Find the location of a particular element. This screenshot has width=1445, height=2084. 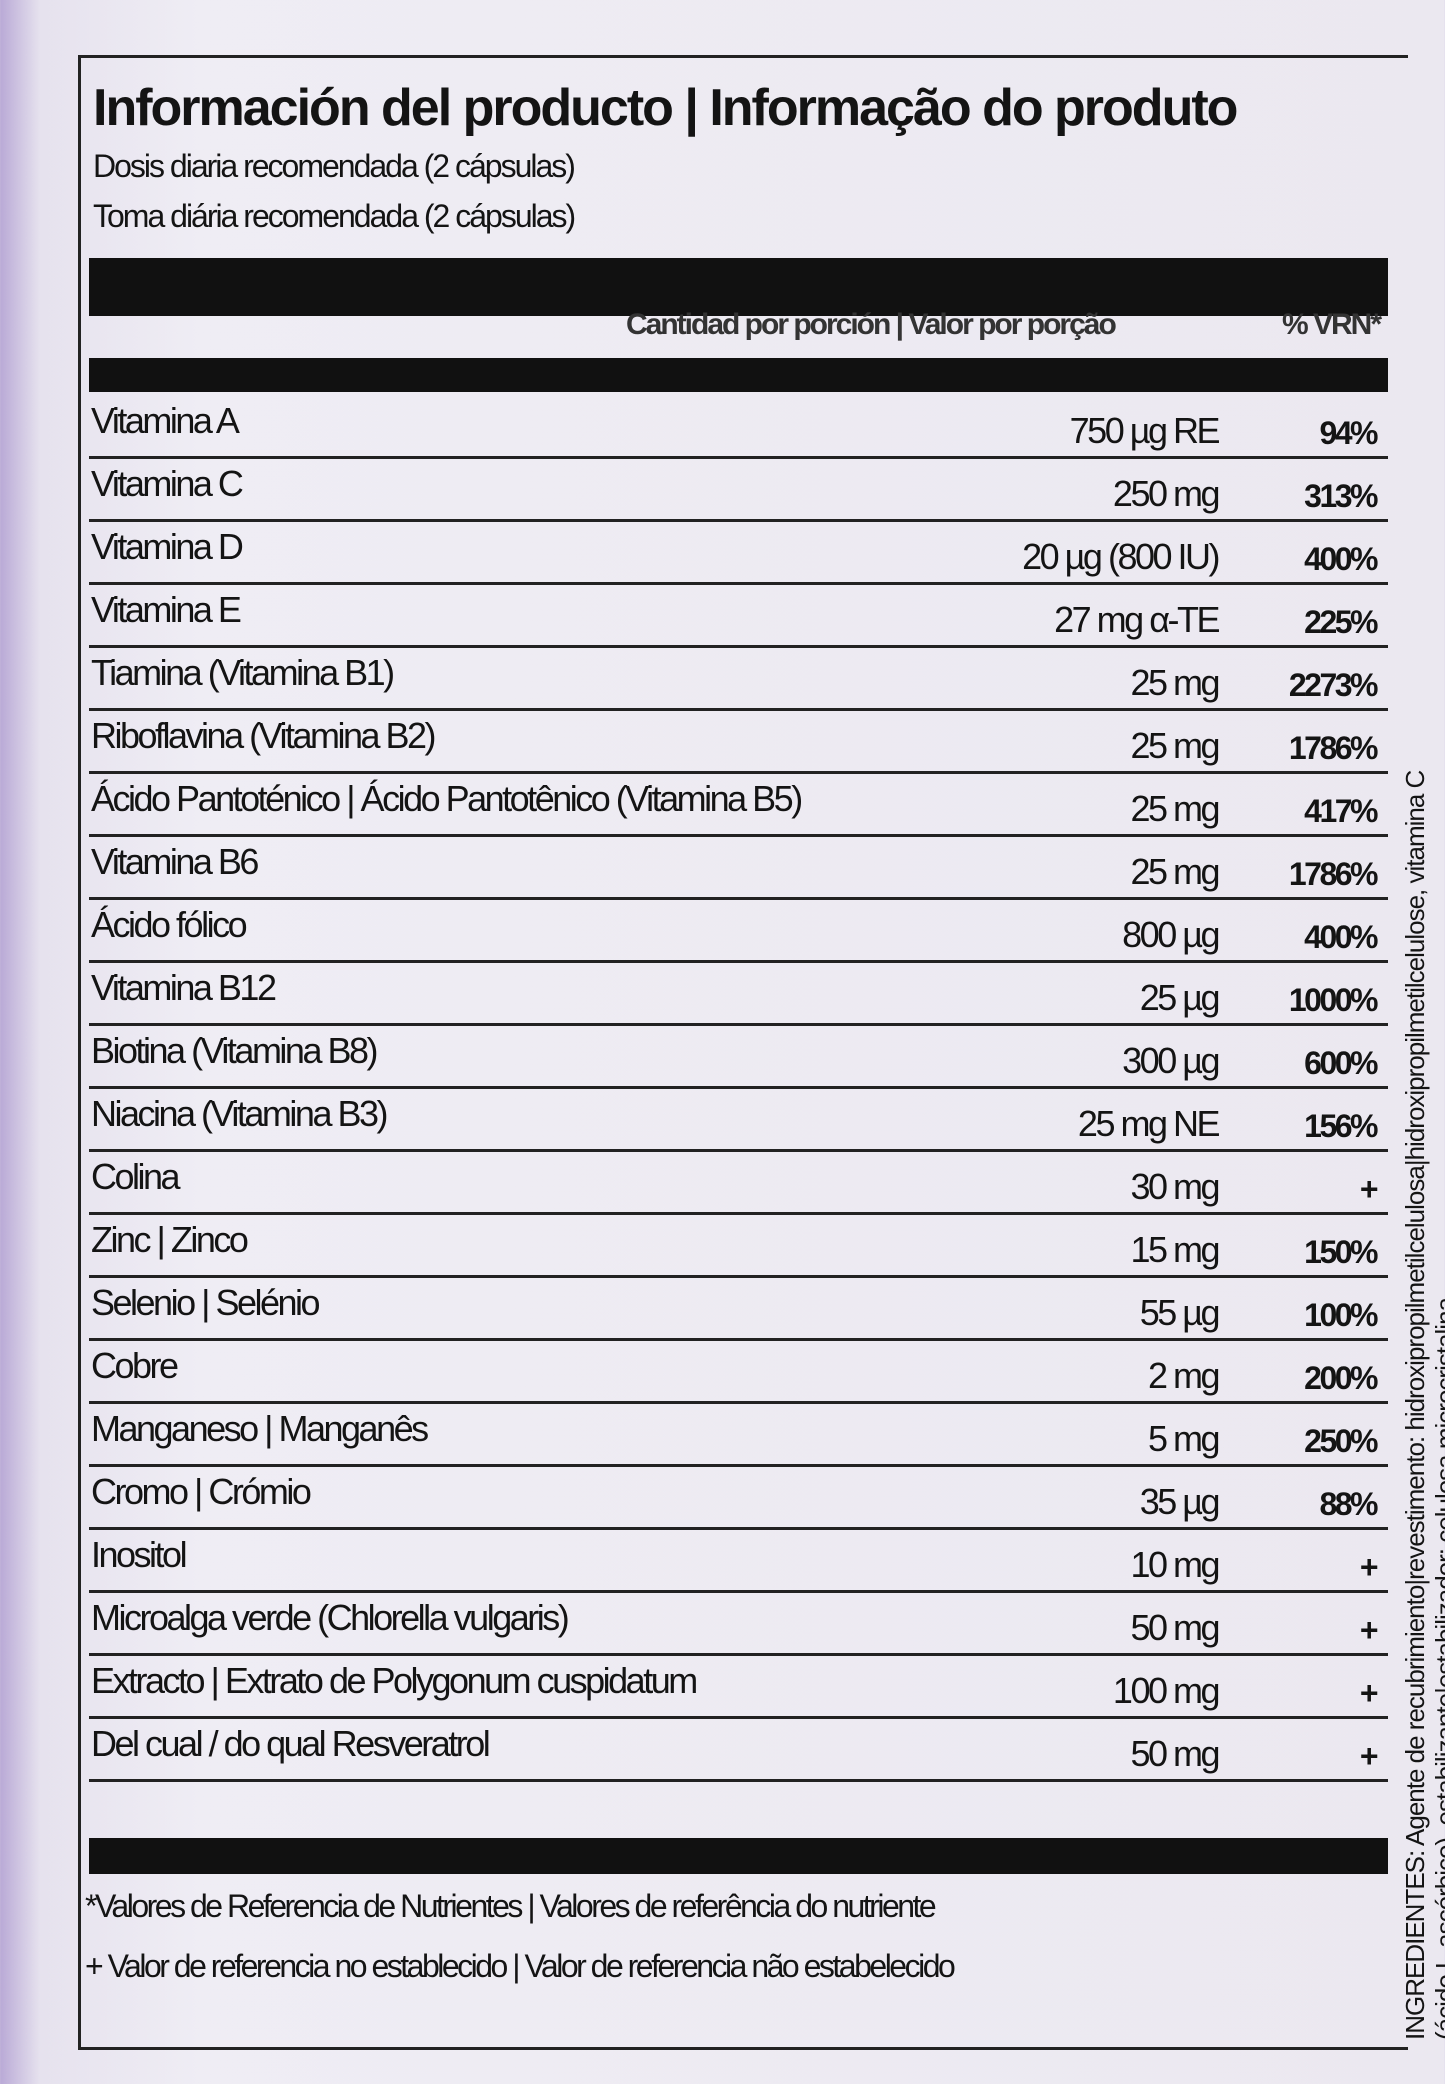

nutrient: Vitamina D is located at coordinates (167, 546).